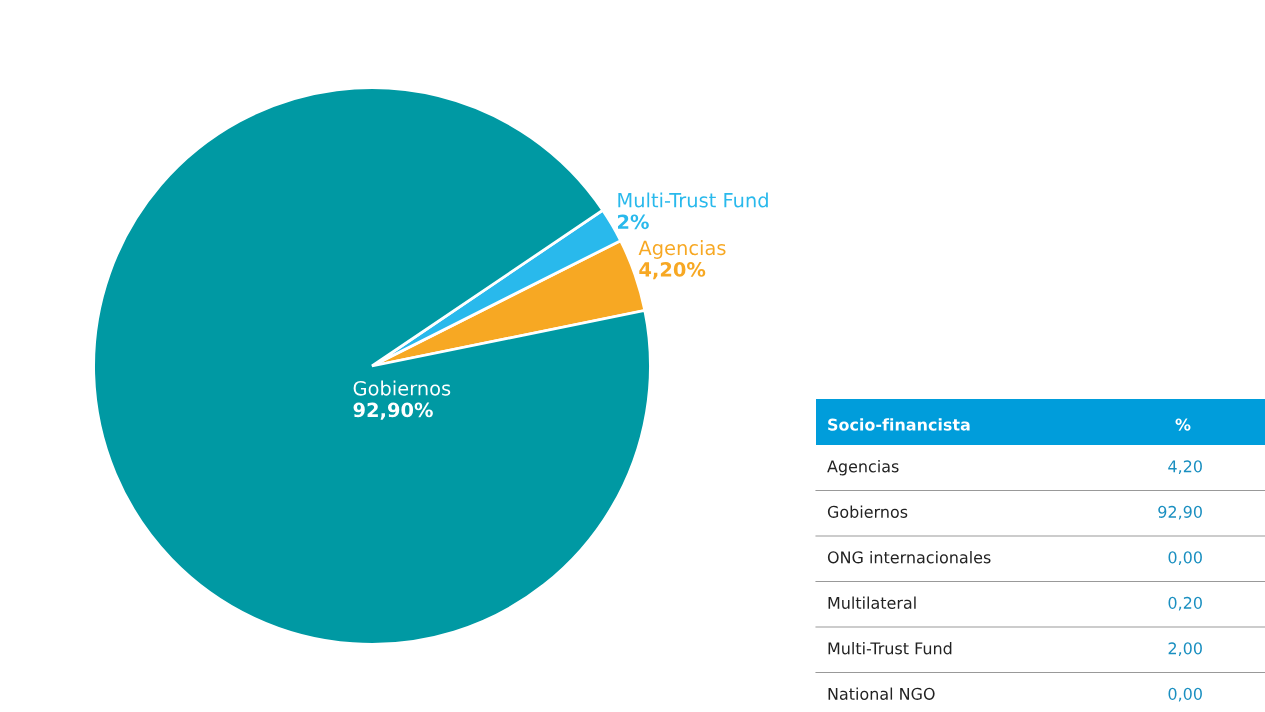  Describe the element at coordinates (909, 557) in the screenshot. I see `category-label: ONG internacionales` at that location.